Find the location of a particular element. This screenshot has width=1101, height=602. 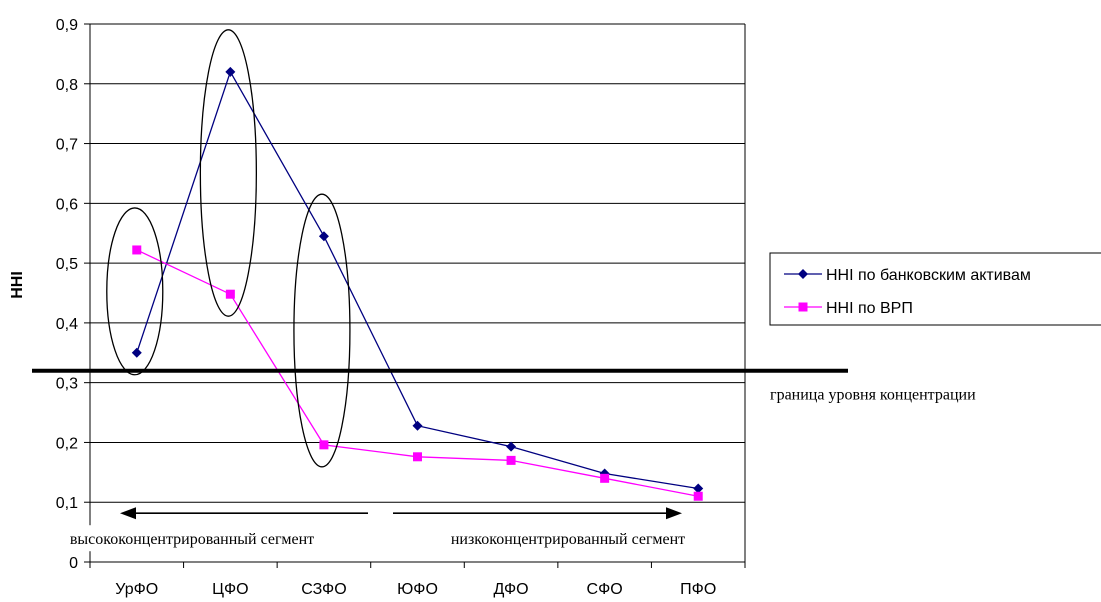

left-label-bg is located at coordinates (192, 538).